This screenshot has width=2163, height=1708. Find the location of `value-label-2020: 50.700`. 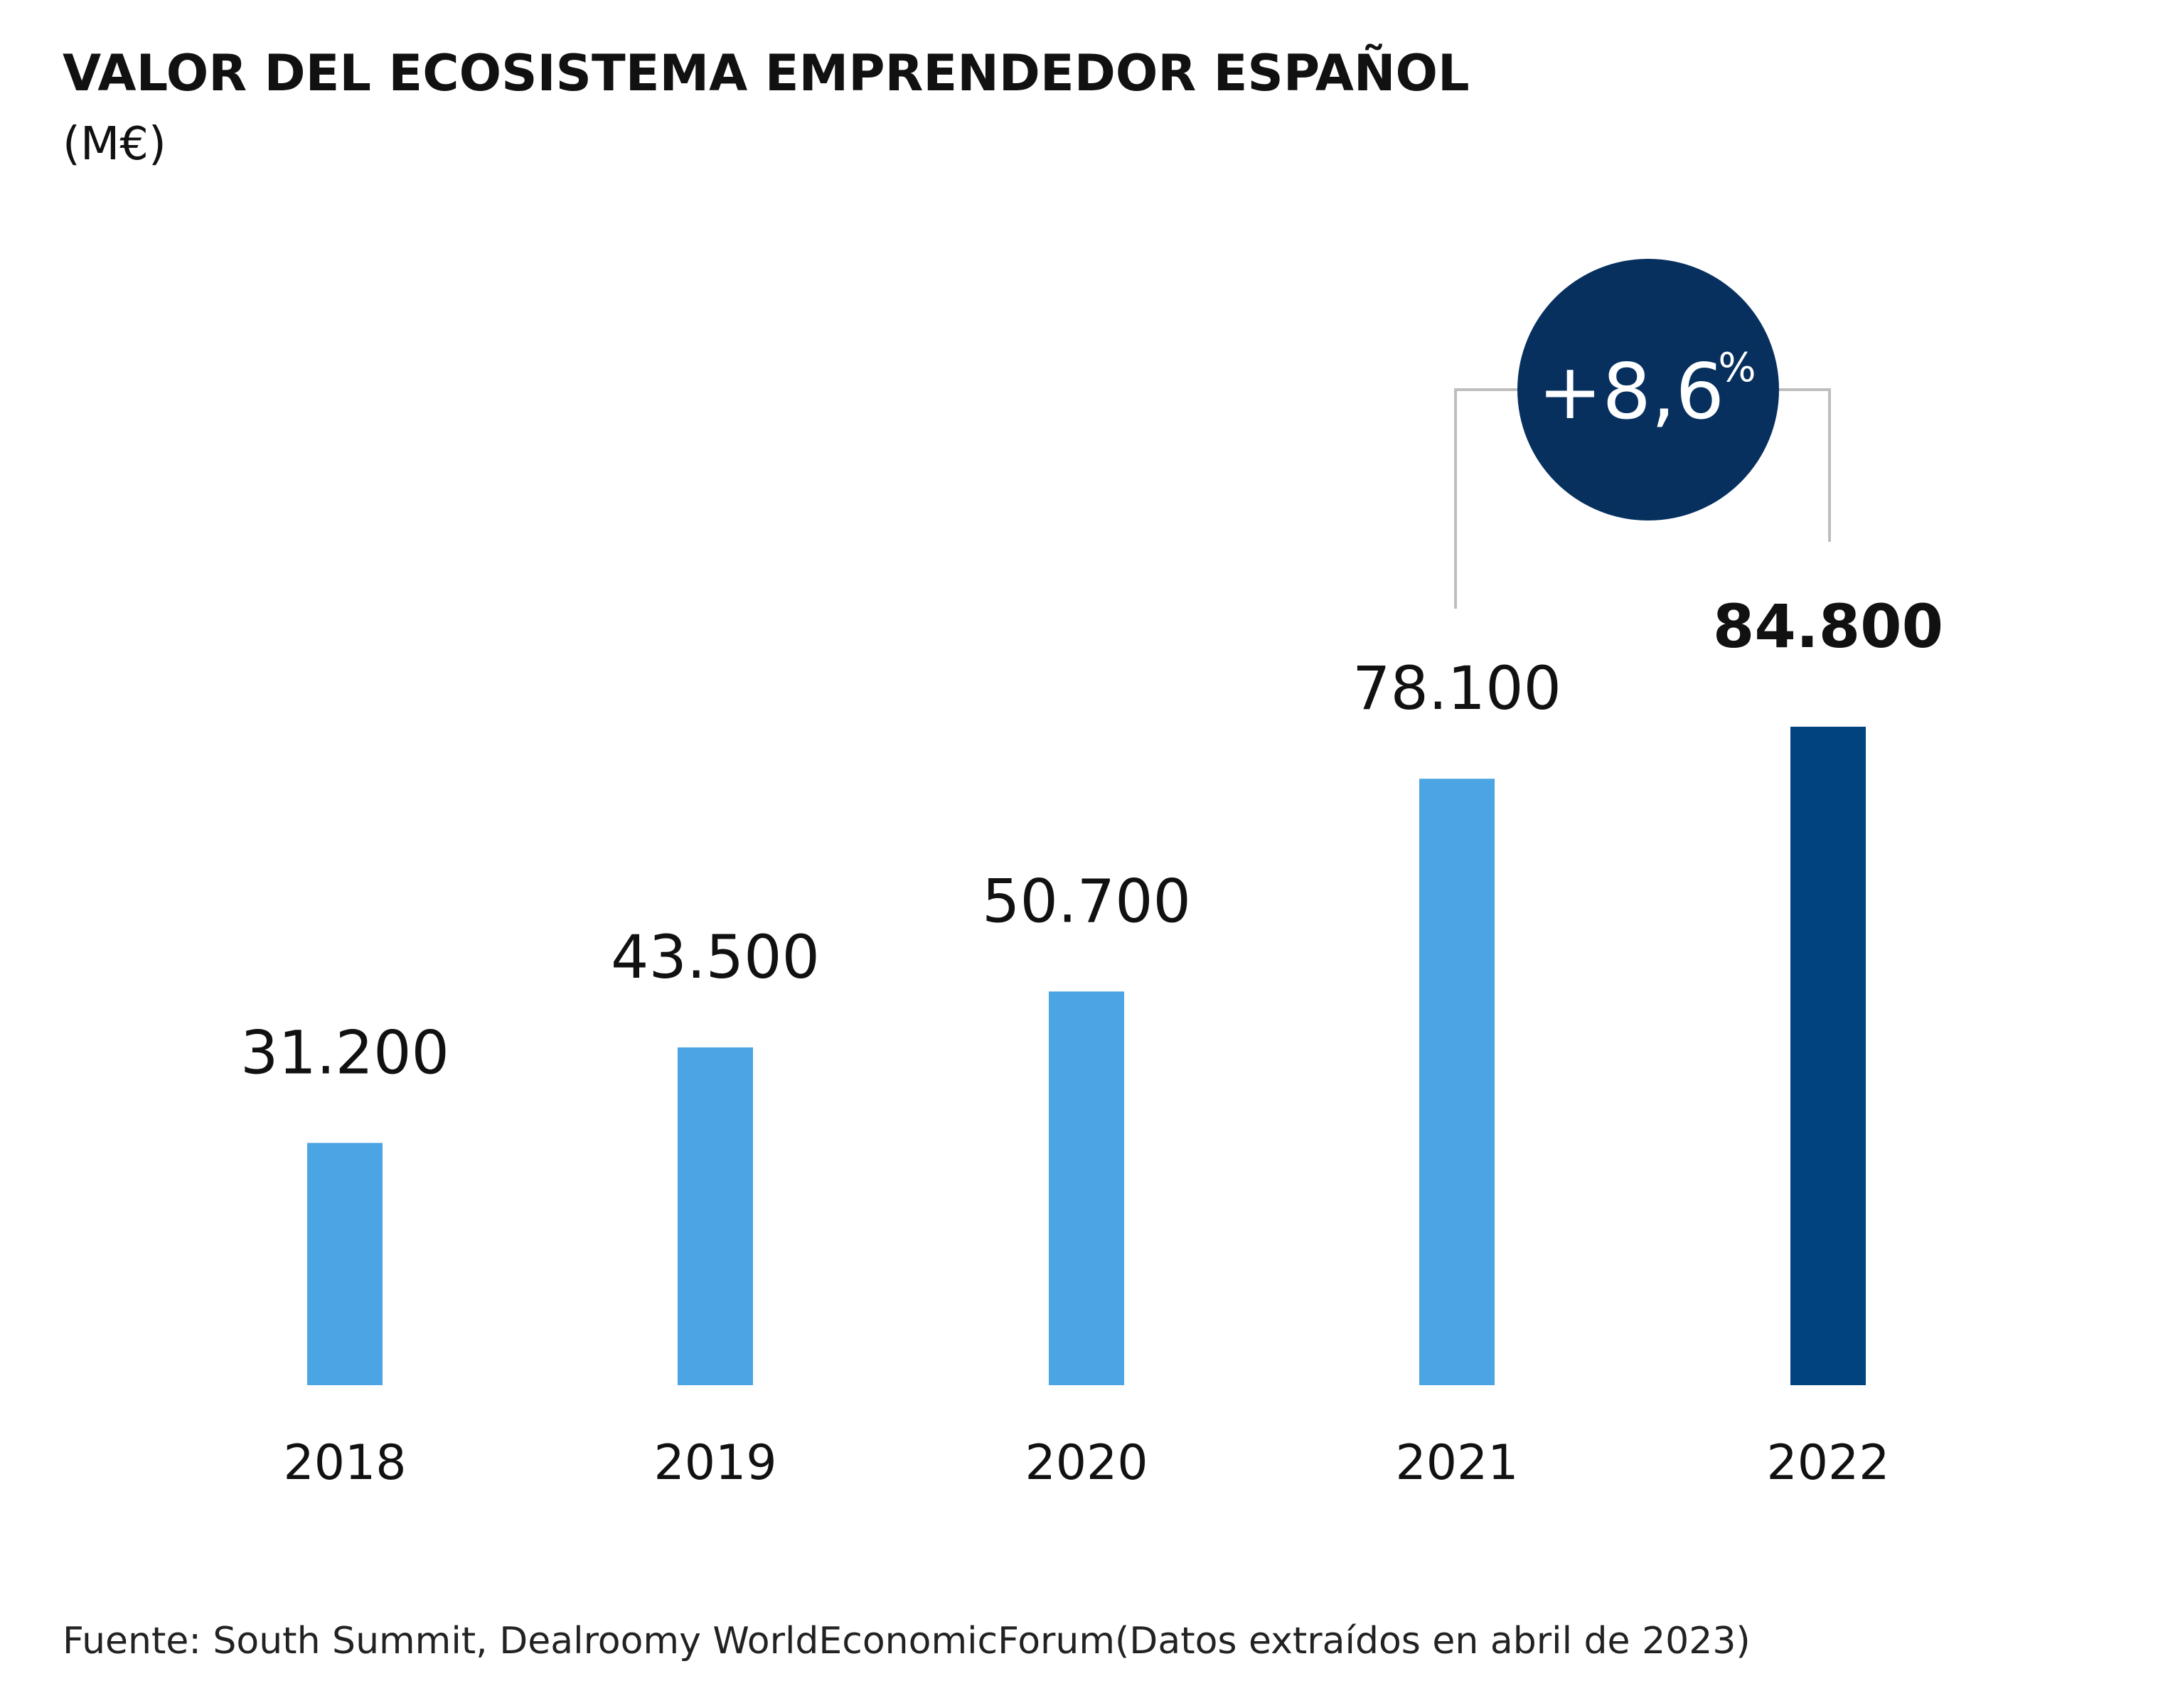

value-label-2020: 50.700 is located at coordinates (1086, 901).